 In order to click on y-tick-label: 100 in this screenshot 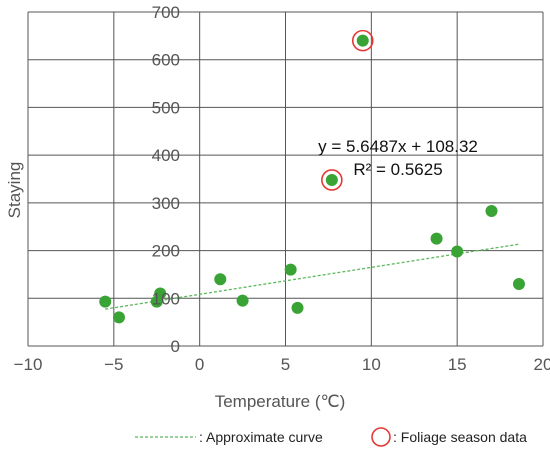, I will do `click(166, 298)`.